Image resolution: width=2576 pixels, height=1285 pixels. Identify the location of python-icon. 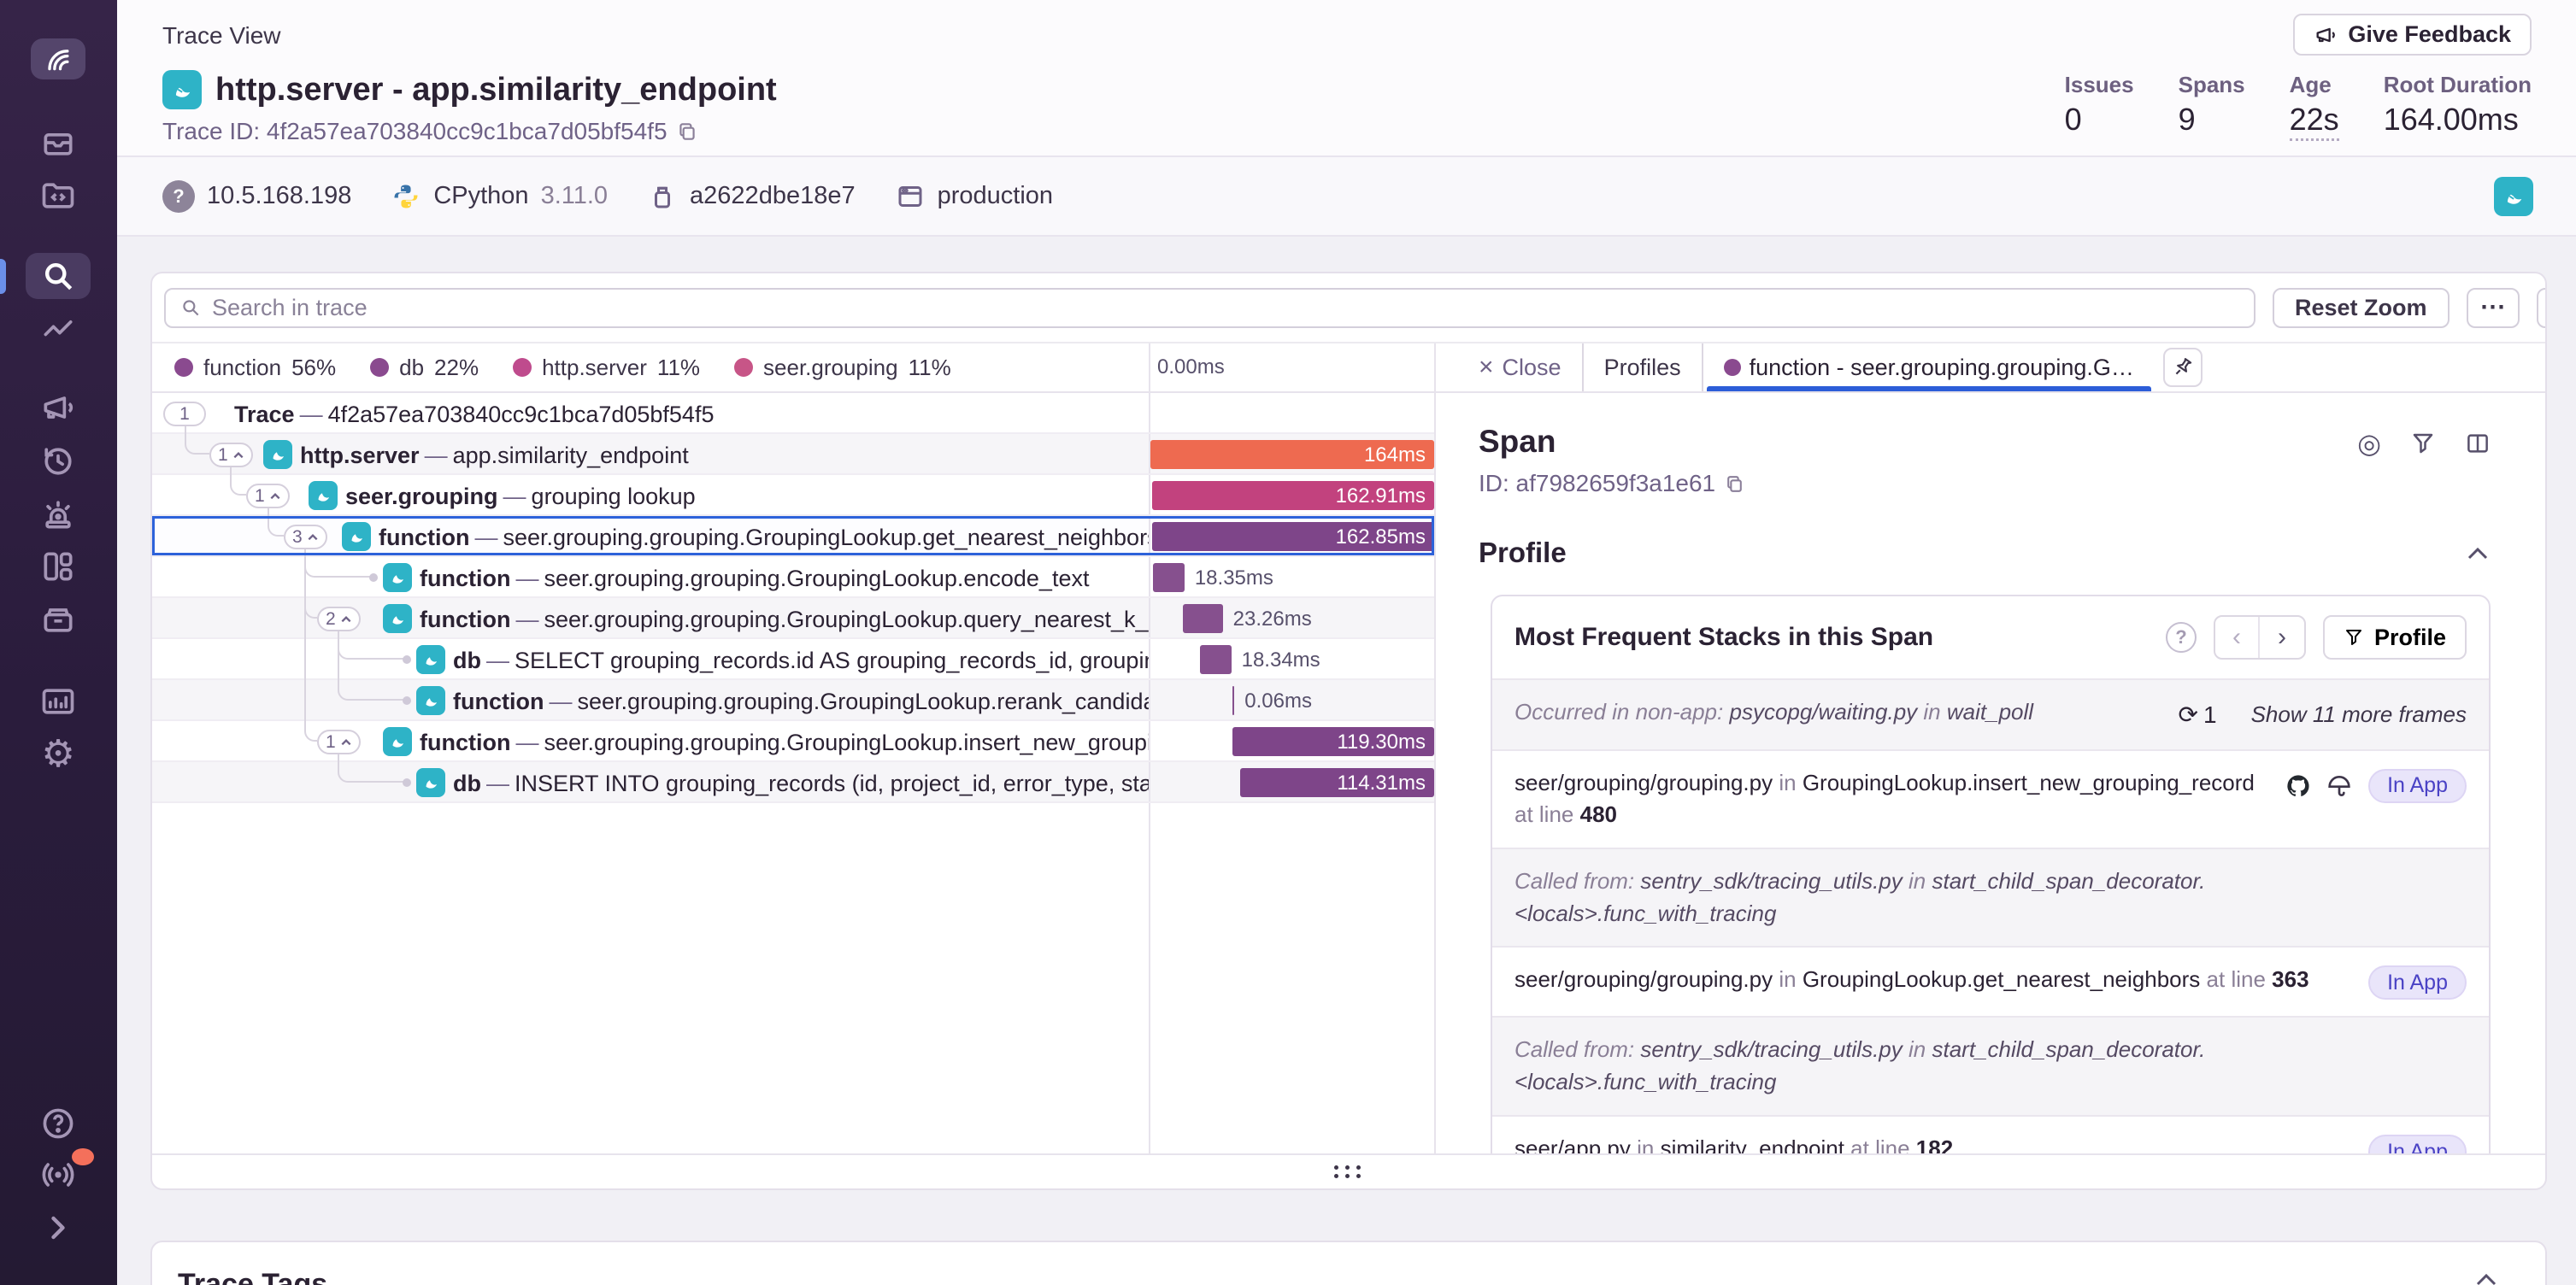
(406, 196).